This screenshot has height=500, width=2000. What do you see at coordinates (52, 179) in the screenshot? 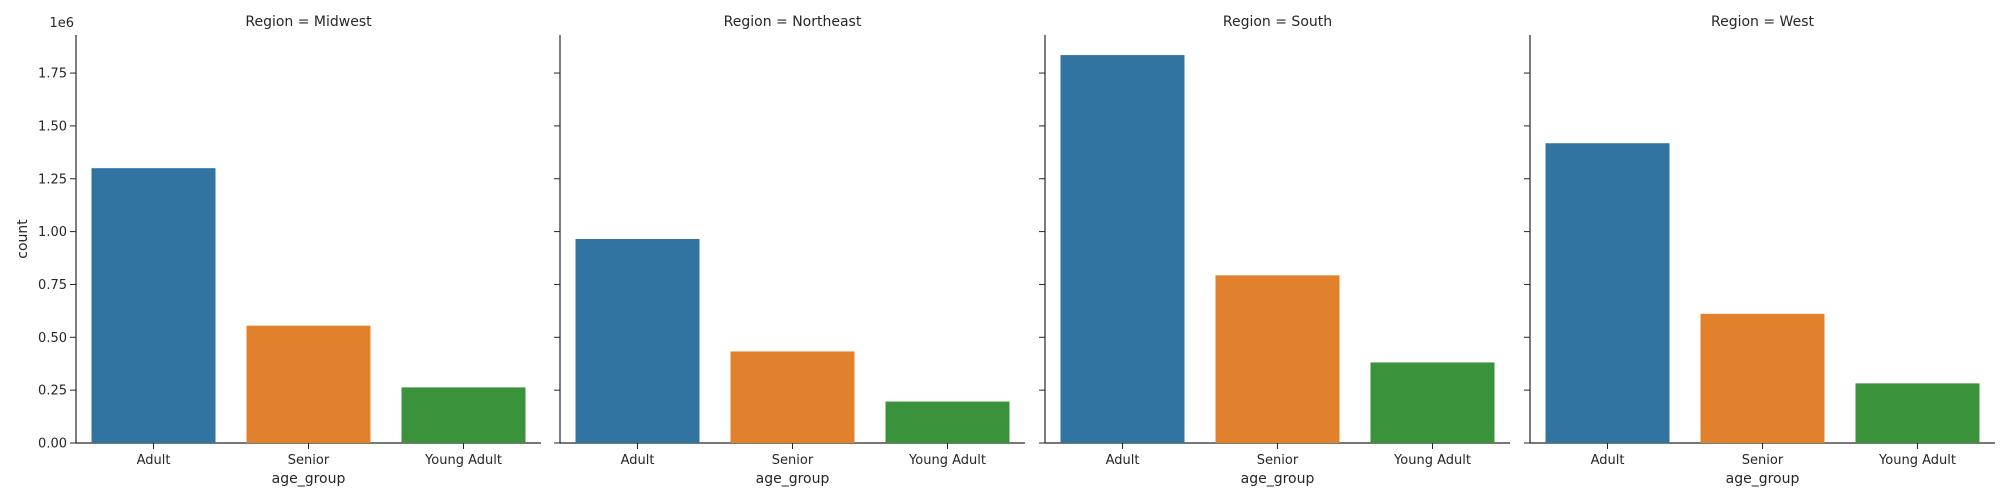
I see `y-tick-label: 1.25` at bounding box center [52, 179].